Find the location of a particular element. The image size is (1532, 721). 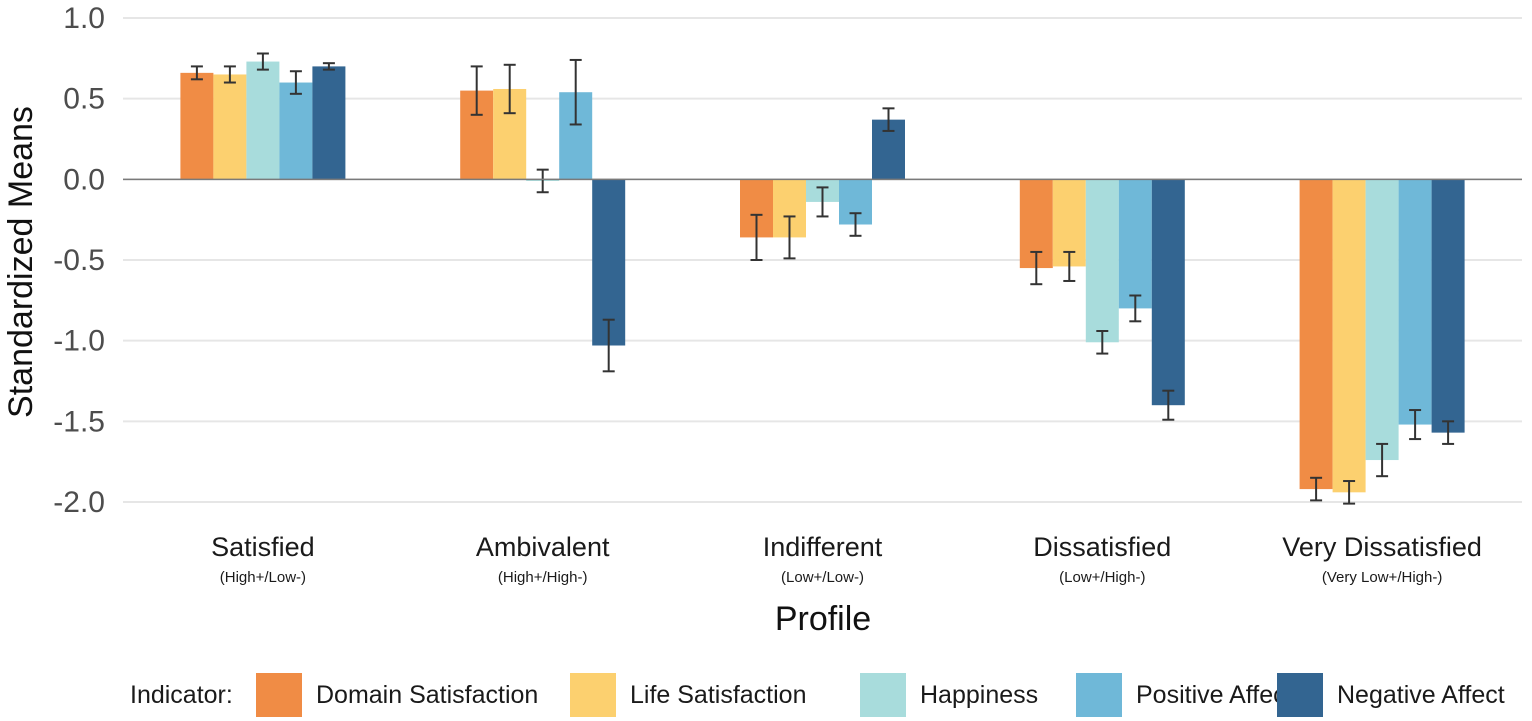

x-axis-title: Profile is located at coordinates (823, 619).